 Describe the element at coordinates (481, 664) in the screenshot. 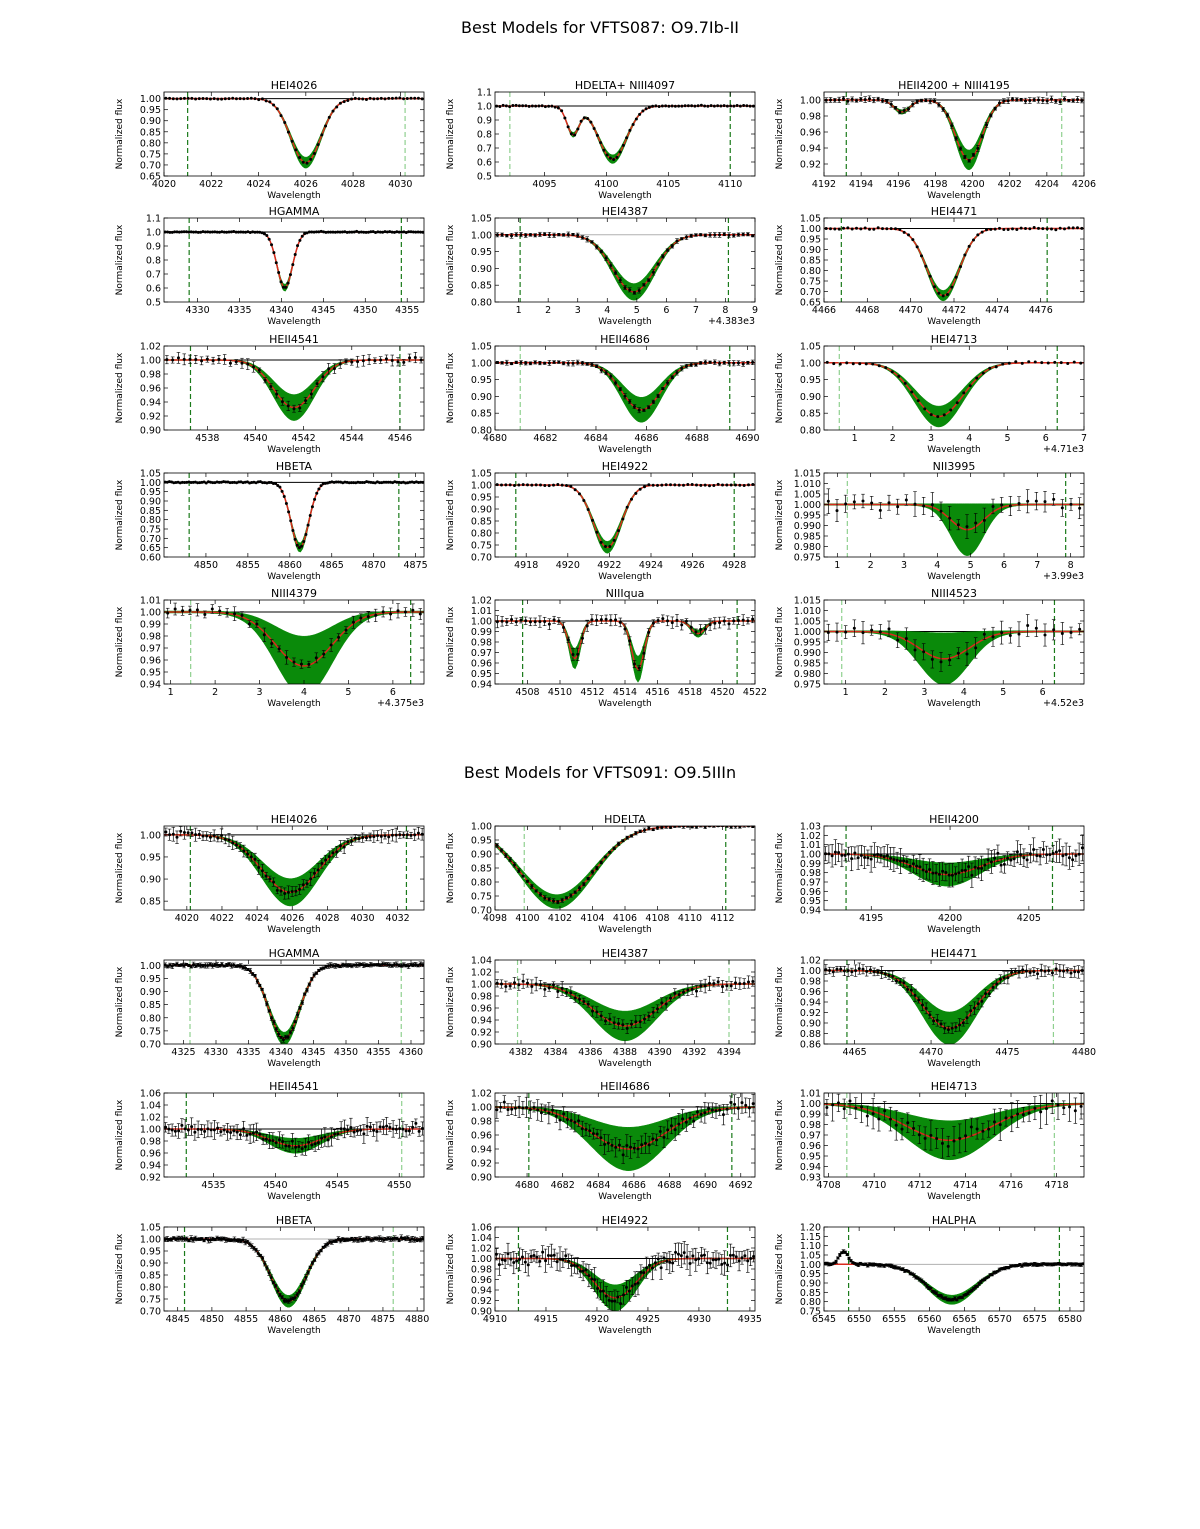

I see `y-tick-label: 0.96` at that location.